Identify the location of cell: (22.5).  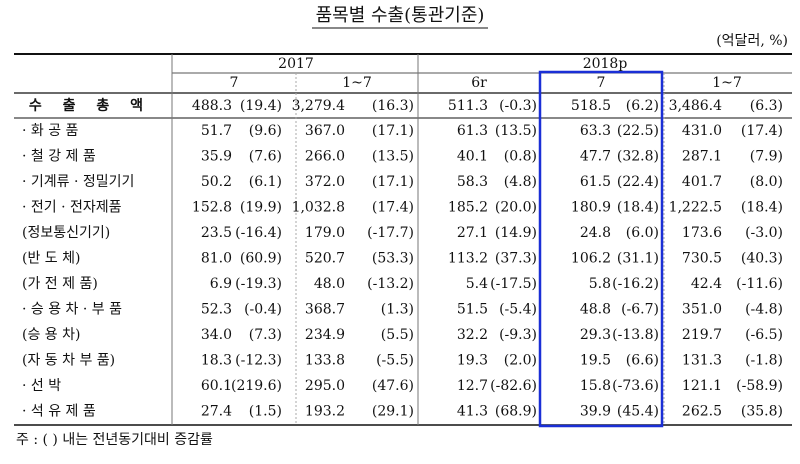
(638, 131).